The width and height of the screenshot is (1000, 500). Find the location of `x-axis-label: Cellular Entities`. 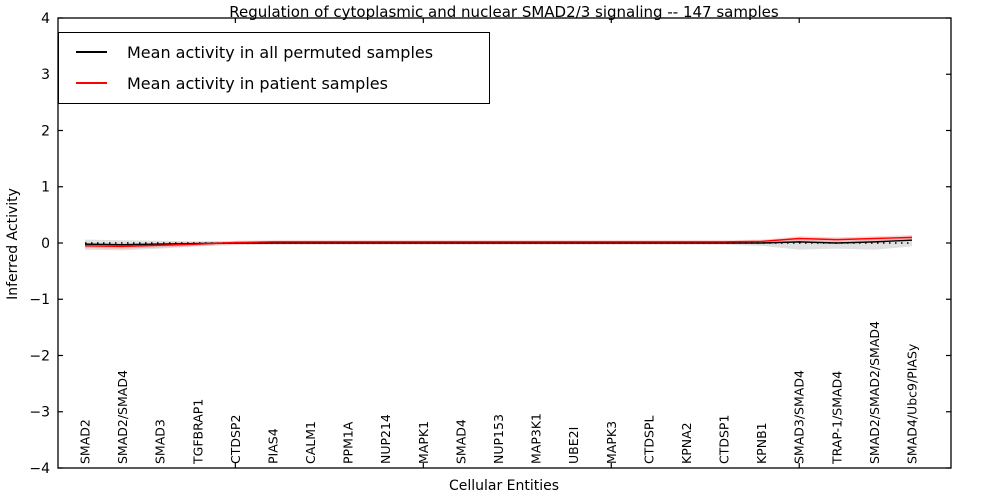

x-axis-label: Cellular Entities is located at coordinates (504, 486).